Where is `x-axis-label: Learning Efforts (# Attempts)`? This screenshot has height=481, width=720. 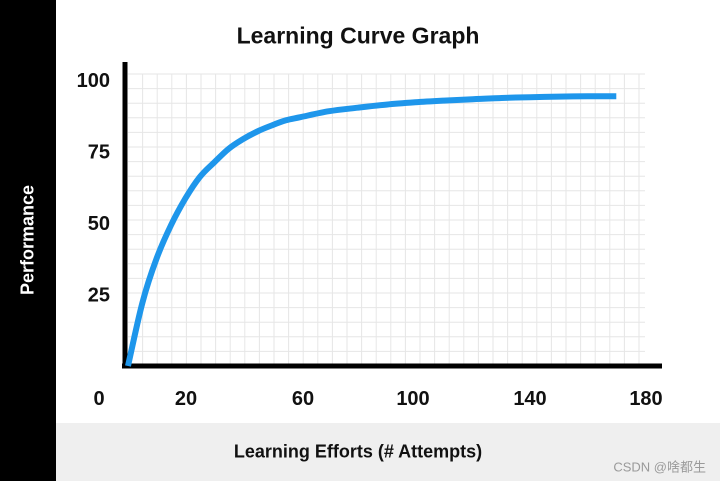 x-axis-label: Learning Efforts (# Attempts) is located at coordinates (358, 451).